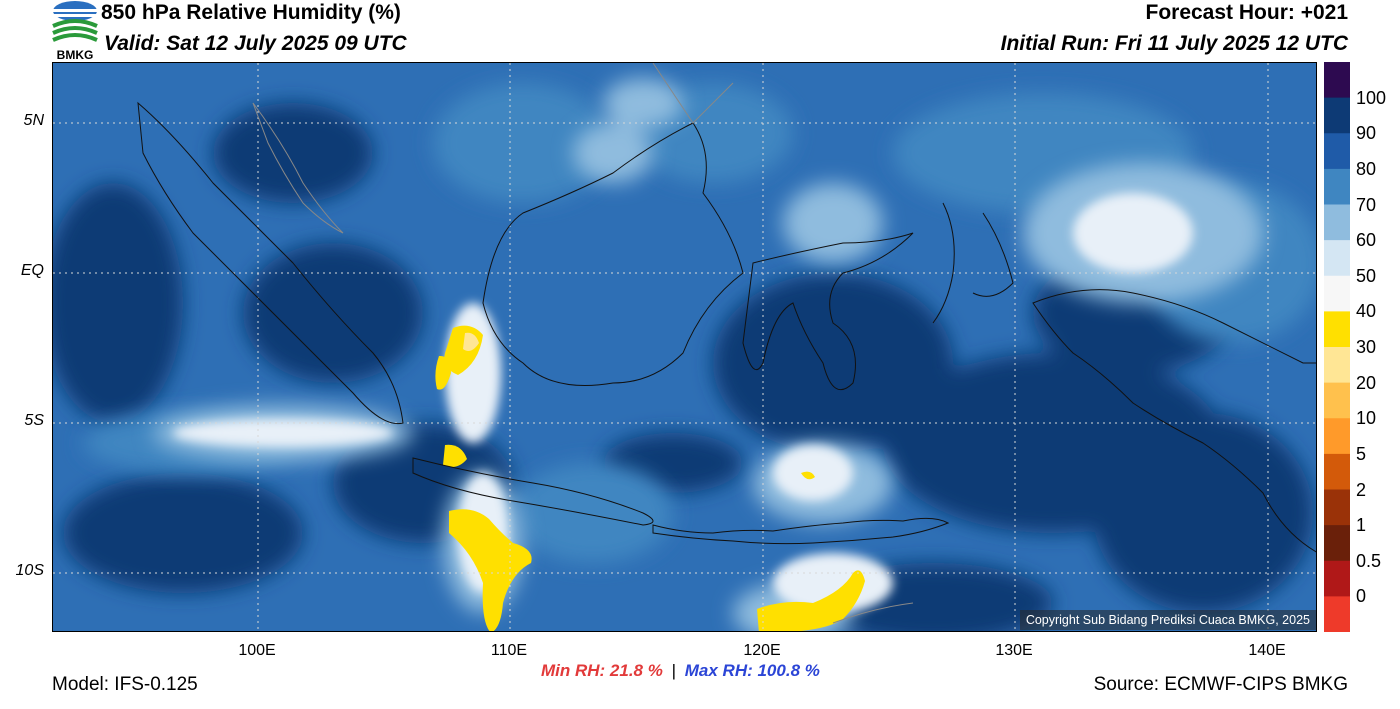 The width and height of the screenshot is (1400, 709). Describe the element at coordinates (32, 270) in the screenshot. I see `lat-tick-eq: EQ` at that location.